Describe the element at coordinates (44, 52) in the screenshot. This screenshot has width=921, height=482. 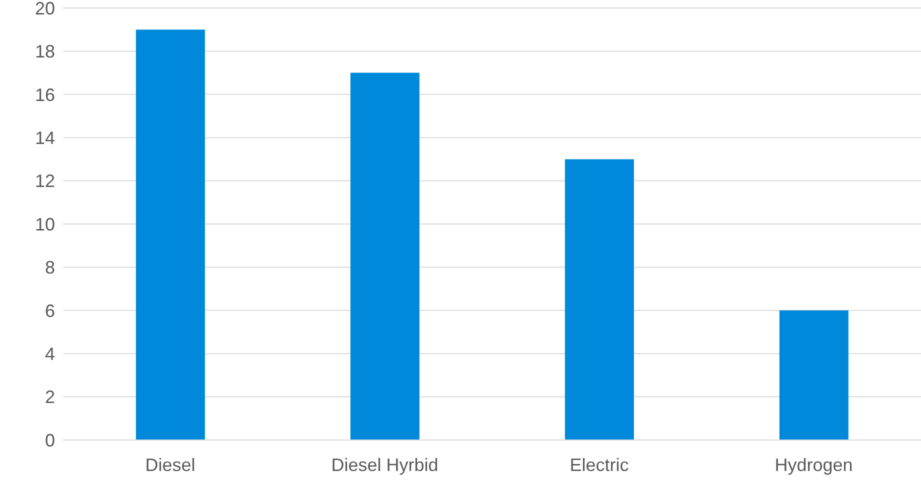
I see `y-tick-label: 18` at that location.